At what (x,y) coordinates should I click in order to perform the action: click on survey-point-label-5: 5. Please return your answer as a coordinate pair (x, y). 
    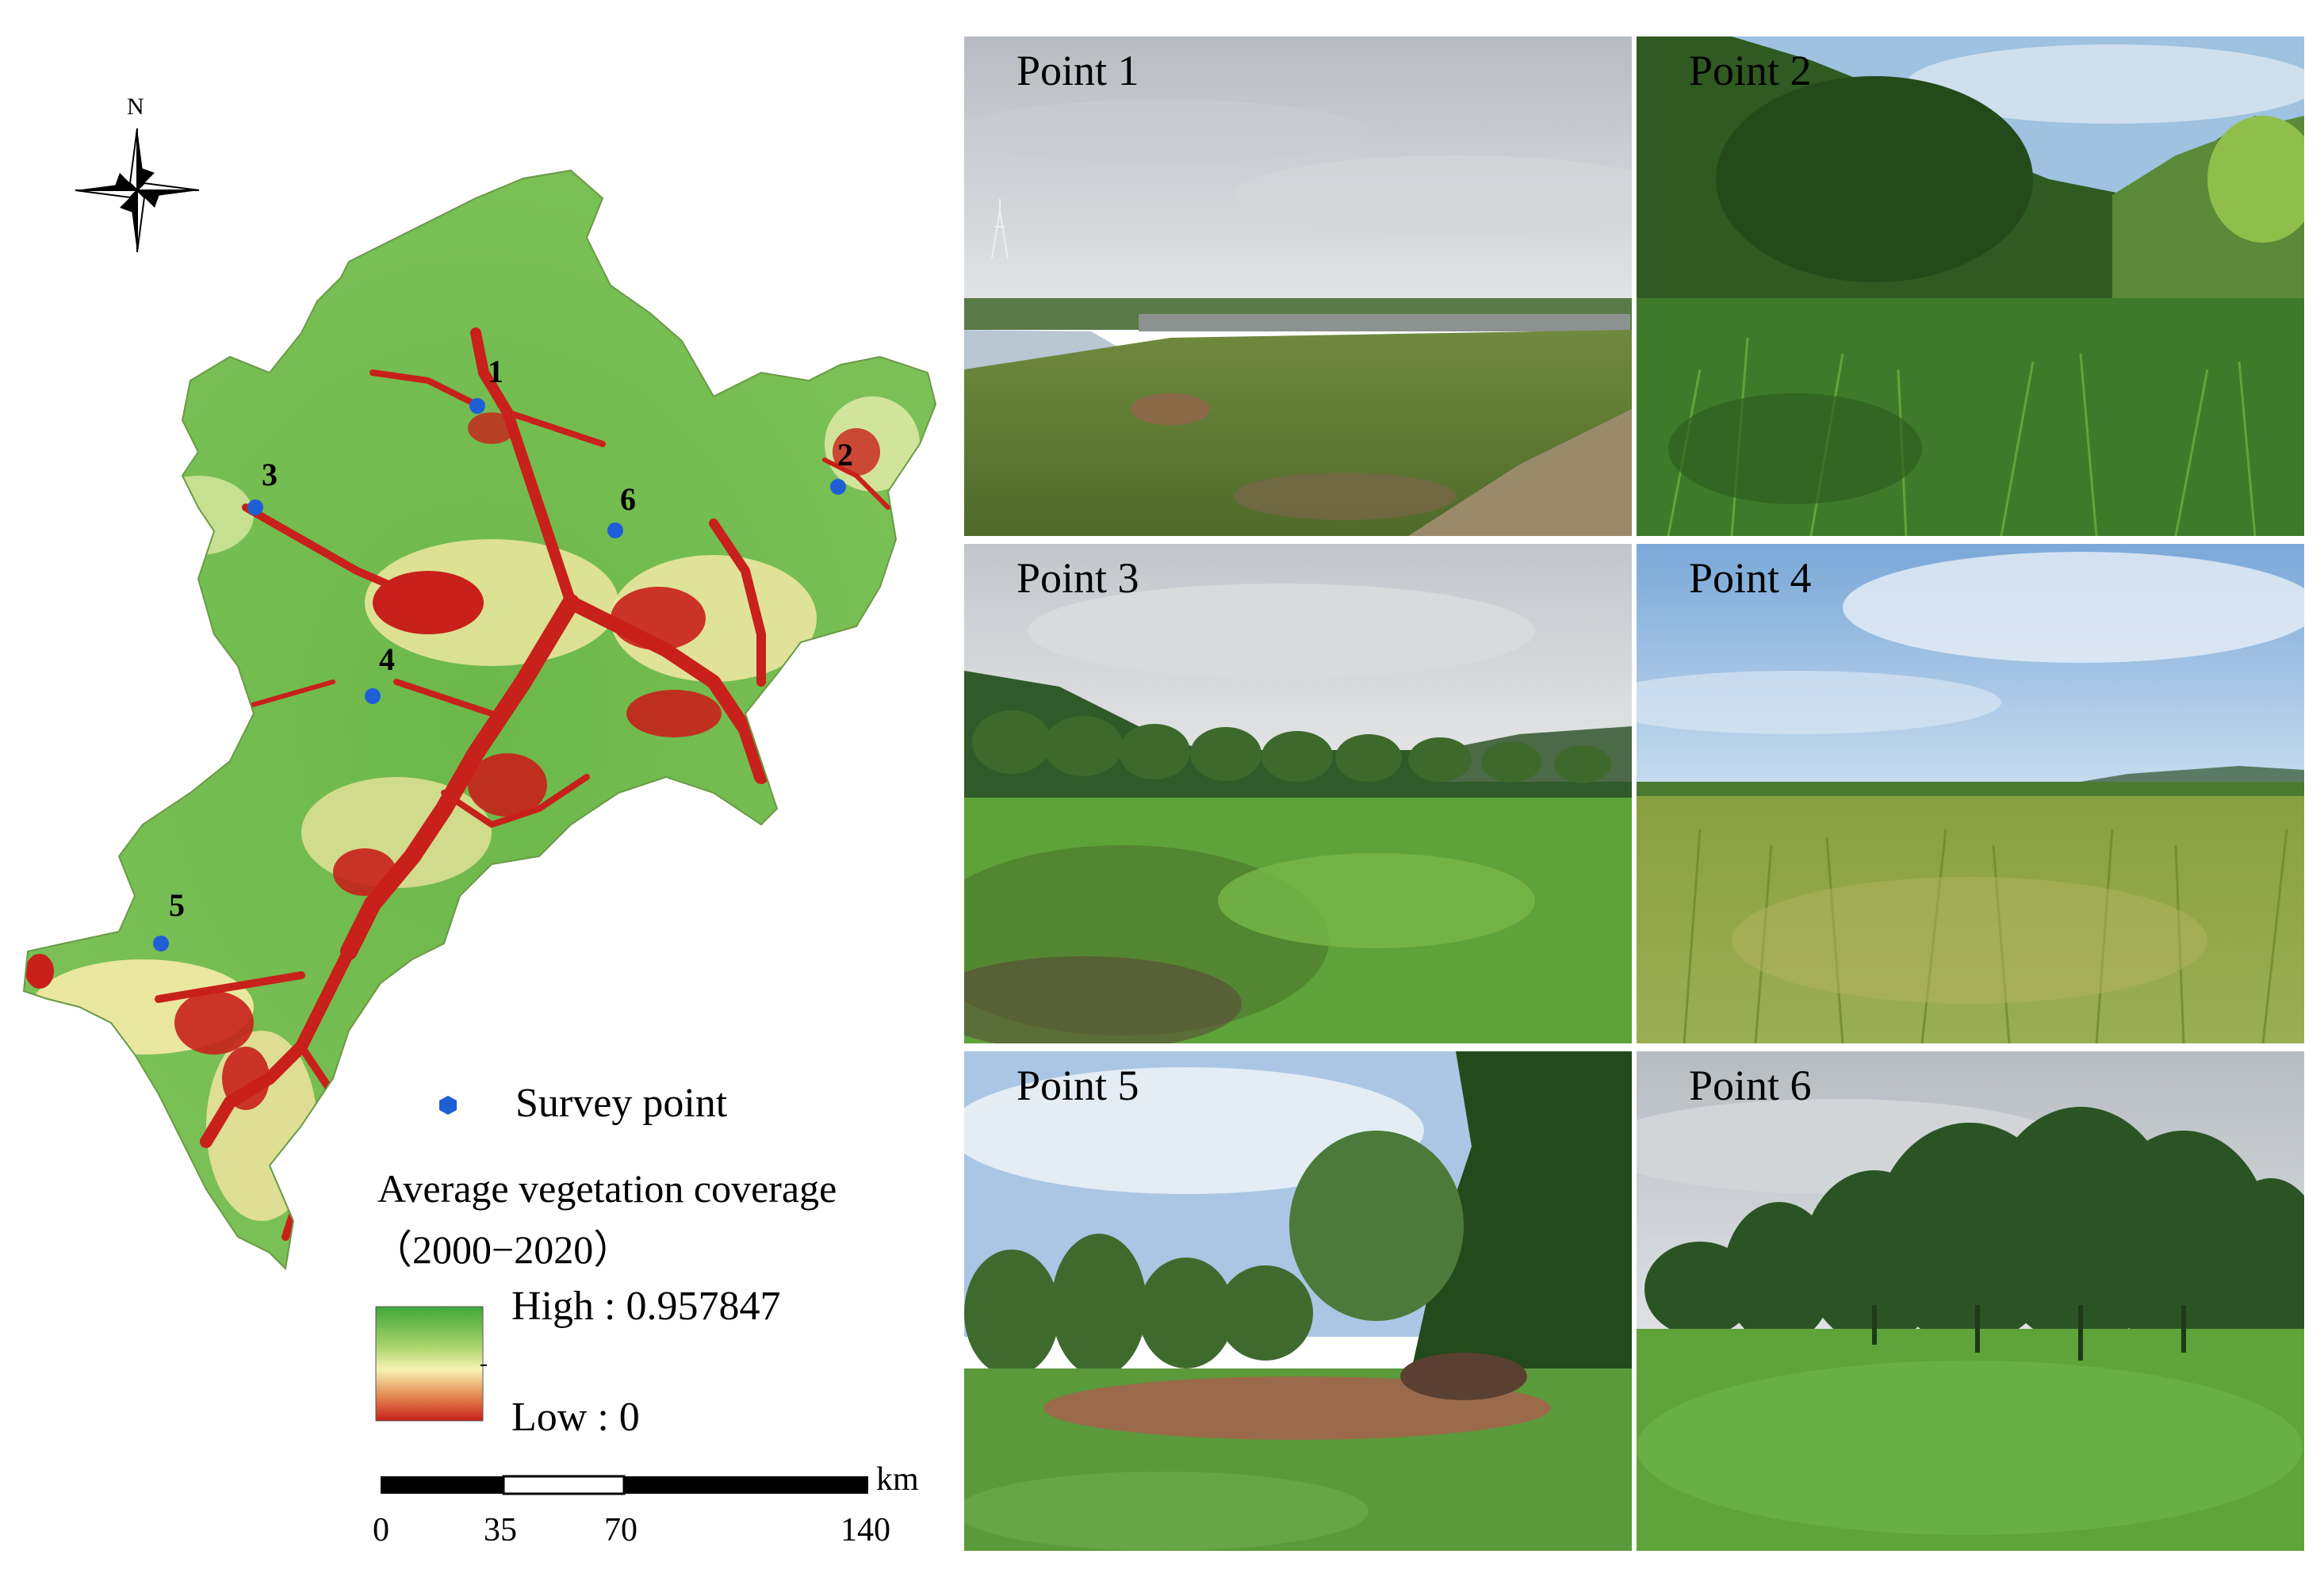
    Looking at the image, I should click on (177, 905).